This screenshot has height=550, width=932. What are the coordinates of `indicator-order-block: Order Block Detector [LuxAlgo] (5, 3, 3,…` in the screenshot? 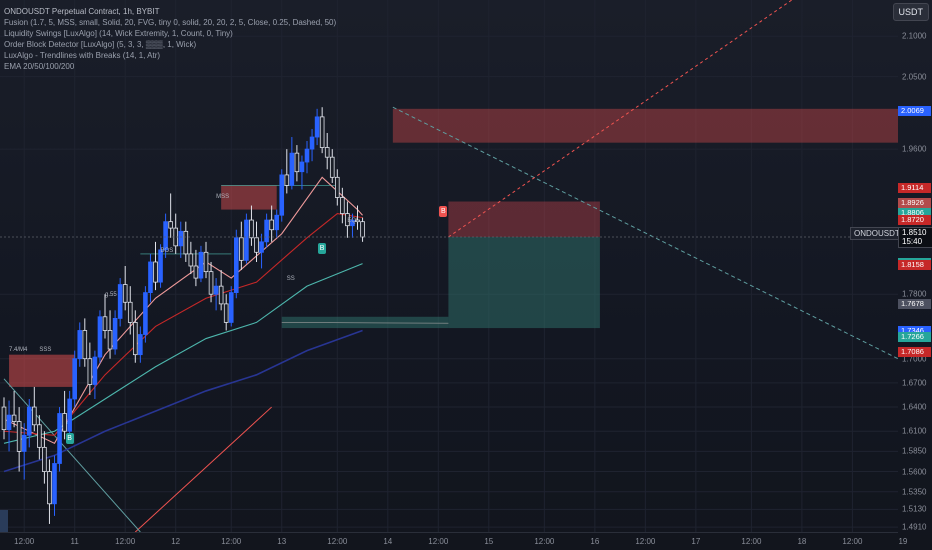 It's located at (100, 44).